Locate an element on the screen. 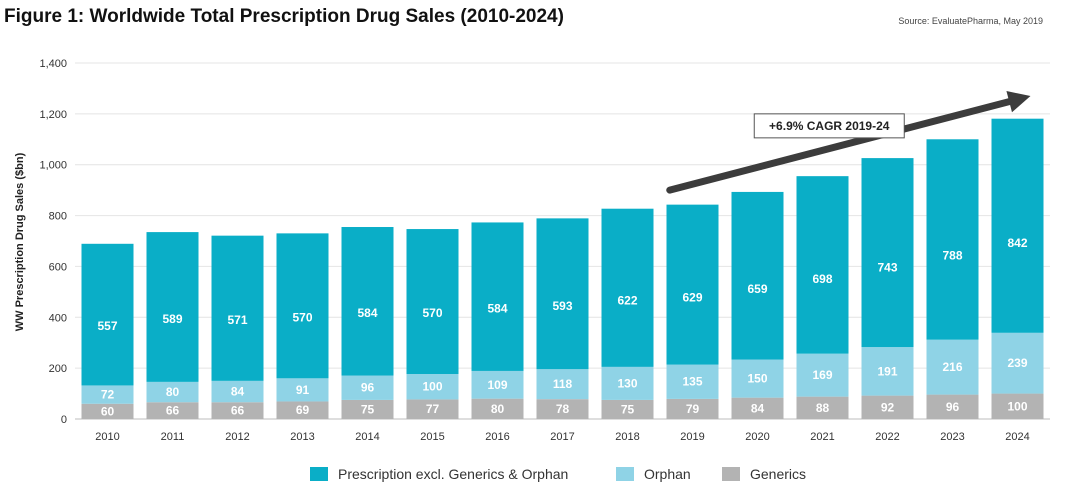 The width and height of the screenshot is (1071, 483). data-label: 135 is located at coordinates (692, 382).